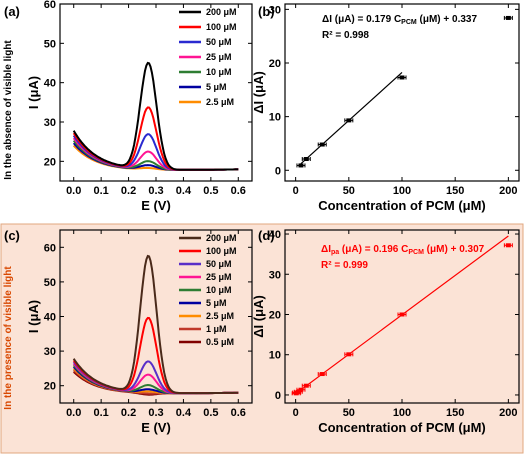 This screenshot has height=454, width=524. Describe the element at coordinates (238, 191) in the screenshot. I see `x-tick-label-a: 0.6` at that location.